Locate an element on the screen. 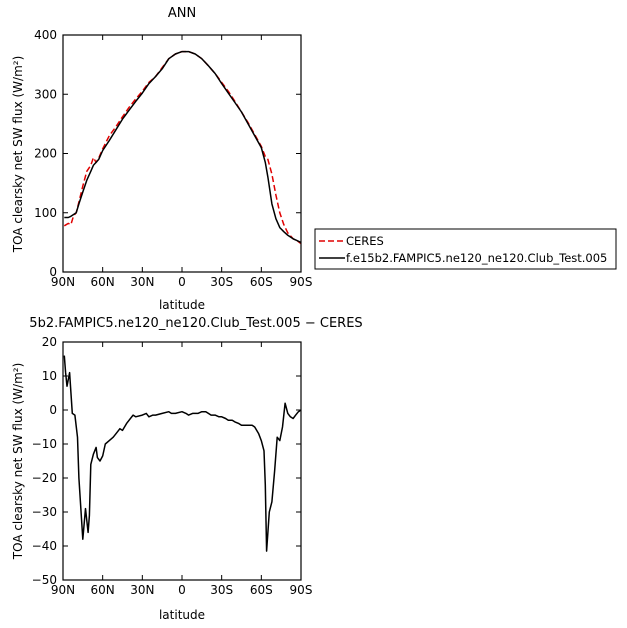  series-line-f is located at coordinates (183, 147).